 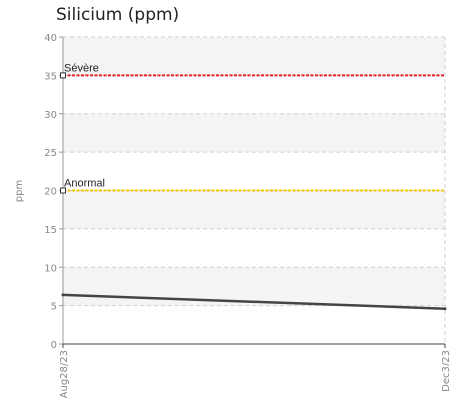 I want to click on y-tick-label: 30, so click(x=50, y=115).